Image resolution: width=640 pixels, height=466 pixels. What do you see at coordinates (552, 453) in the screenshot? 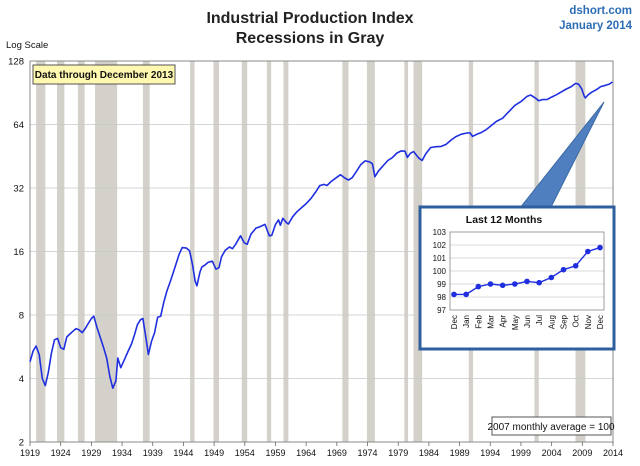
I see `x-tick-label: 2004` at bounding box center [552, 453].